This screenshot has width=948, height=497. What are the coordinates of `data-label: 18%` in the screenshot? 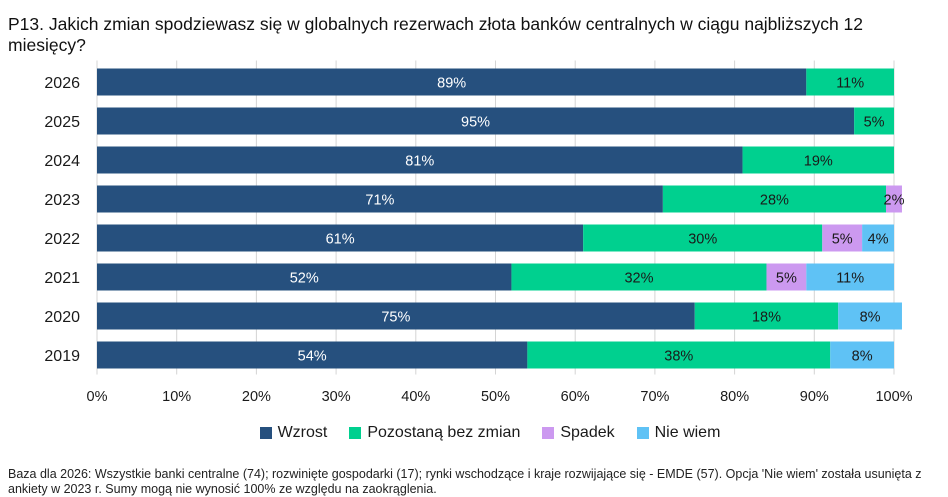 It's located at (766, 318).